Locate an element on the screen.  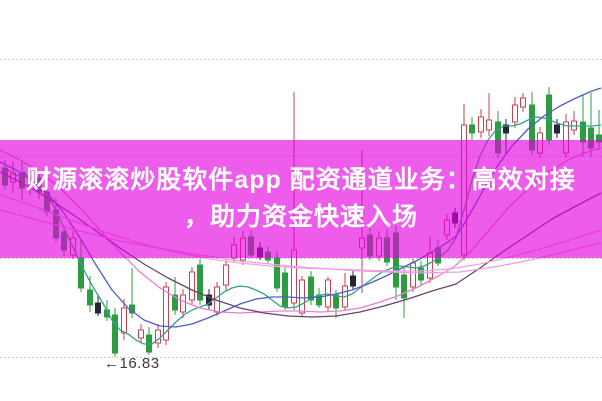
promo-banner-line2: ，助力资金快速入场 is located at coordinates (300, 217).